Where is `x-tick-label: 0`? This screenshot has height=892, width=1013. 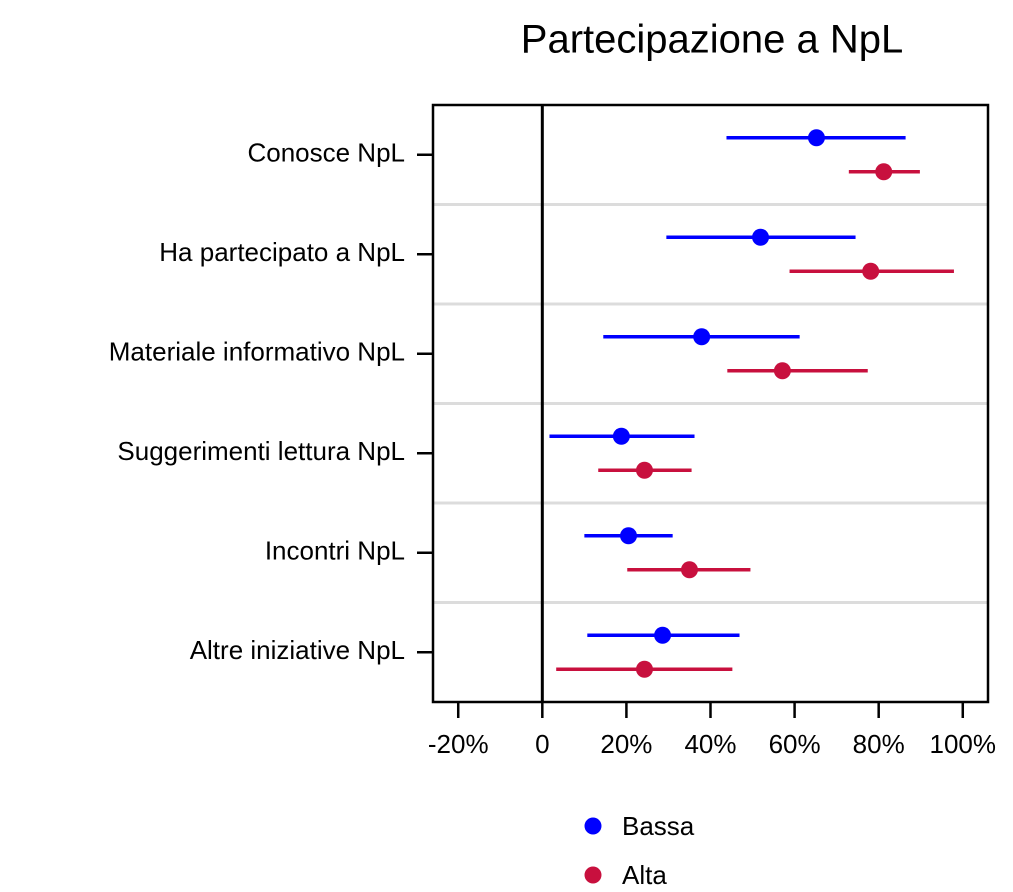
x-tick-label: 0 is located at coordinates (542, 744).